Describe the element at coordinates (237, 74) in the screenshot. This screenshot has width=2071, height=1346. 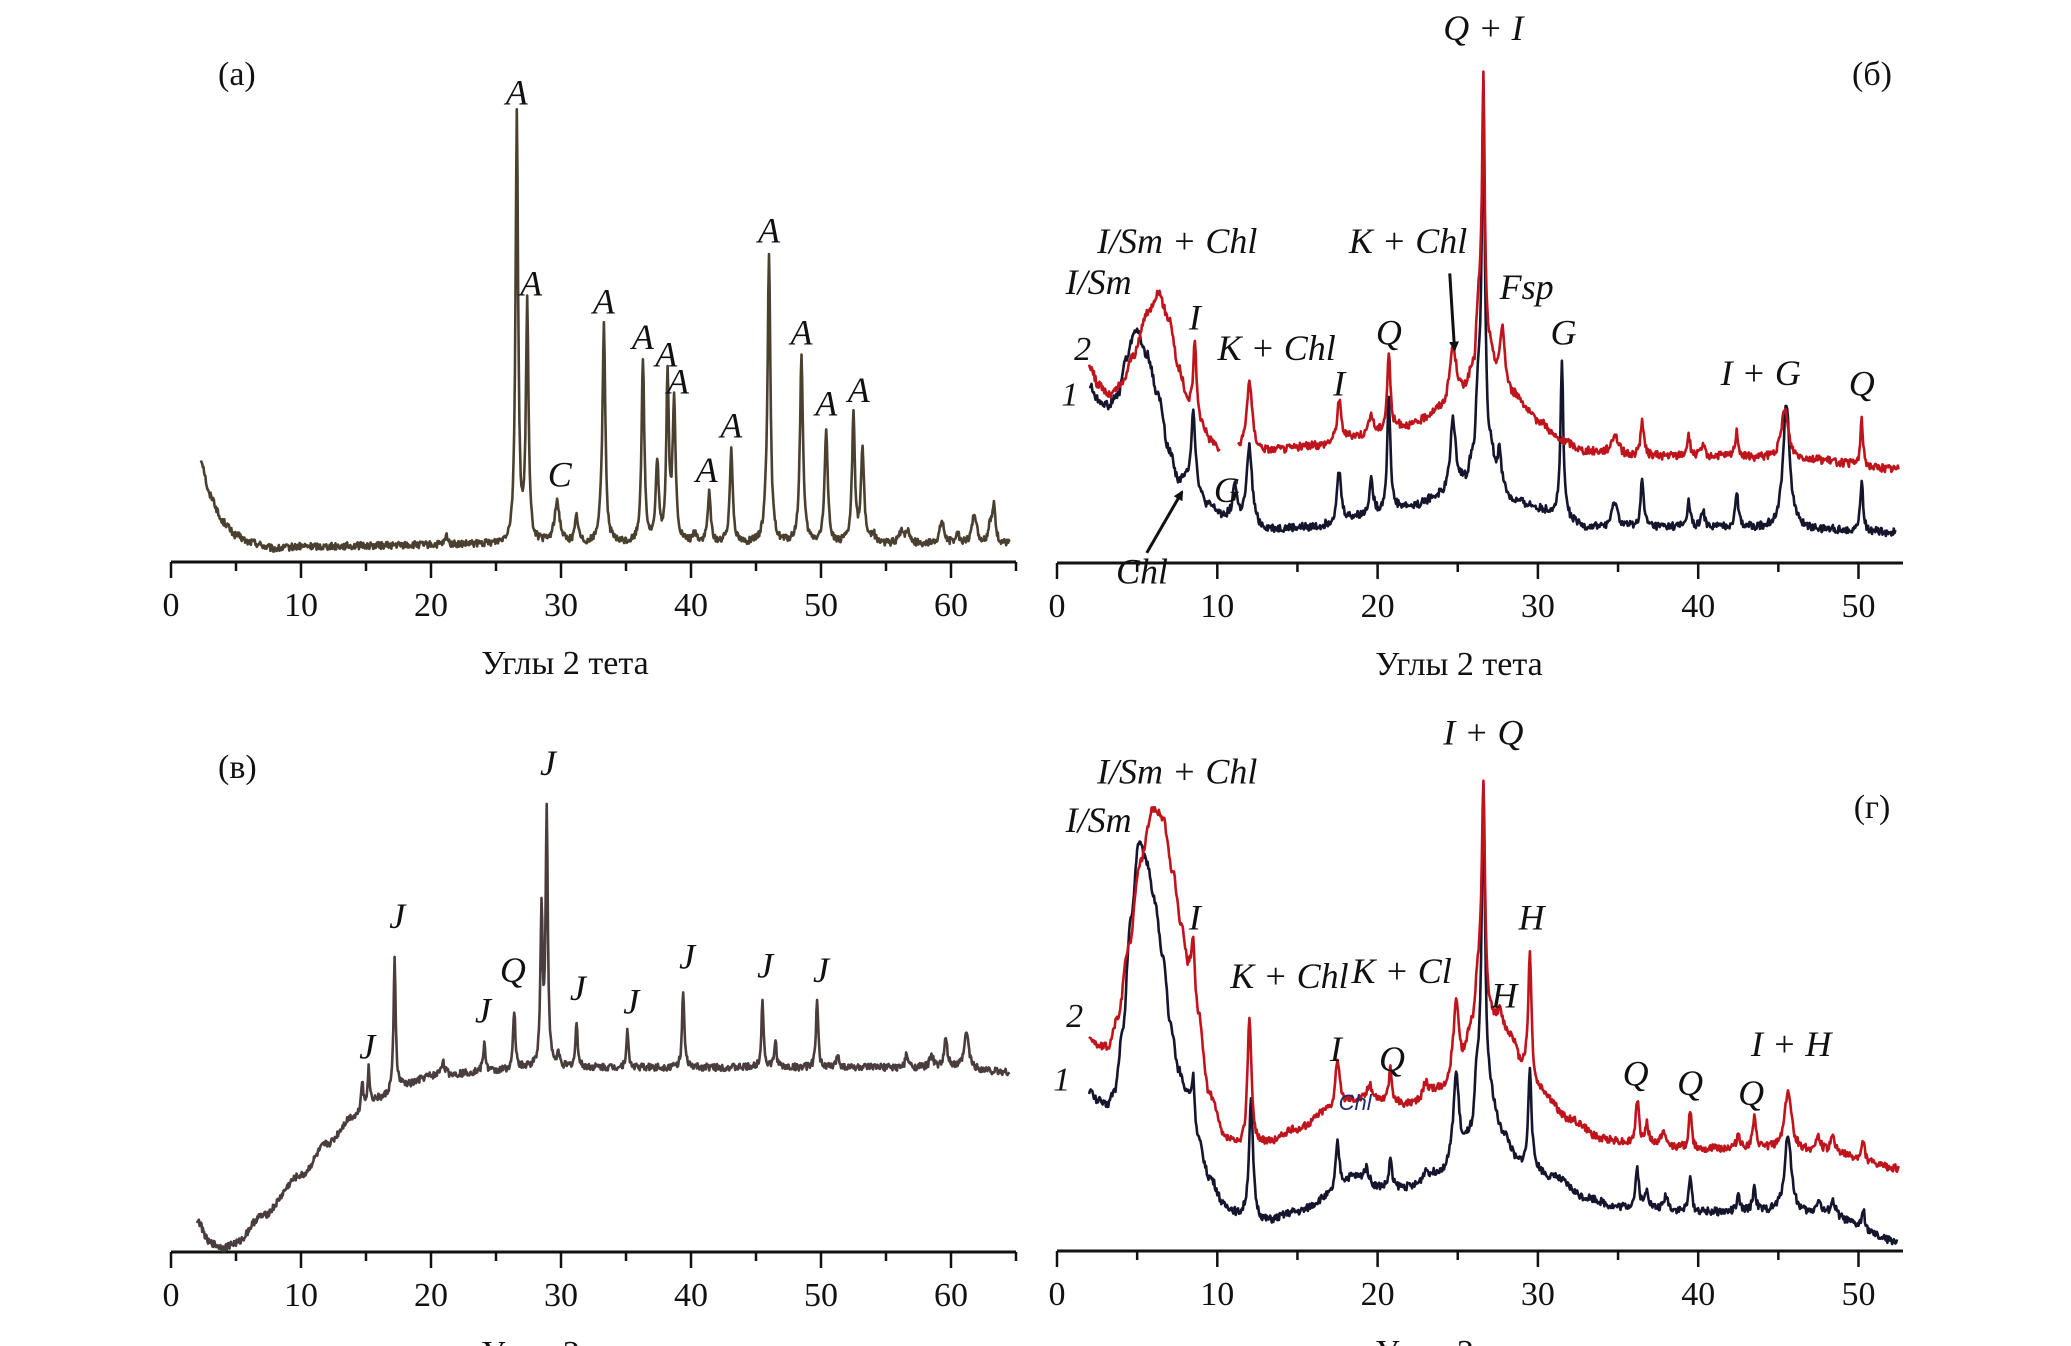
I see `panel-label: (а)` at that location.